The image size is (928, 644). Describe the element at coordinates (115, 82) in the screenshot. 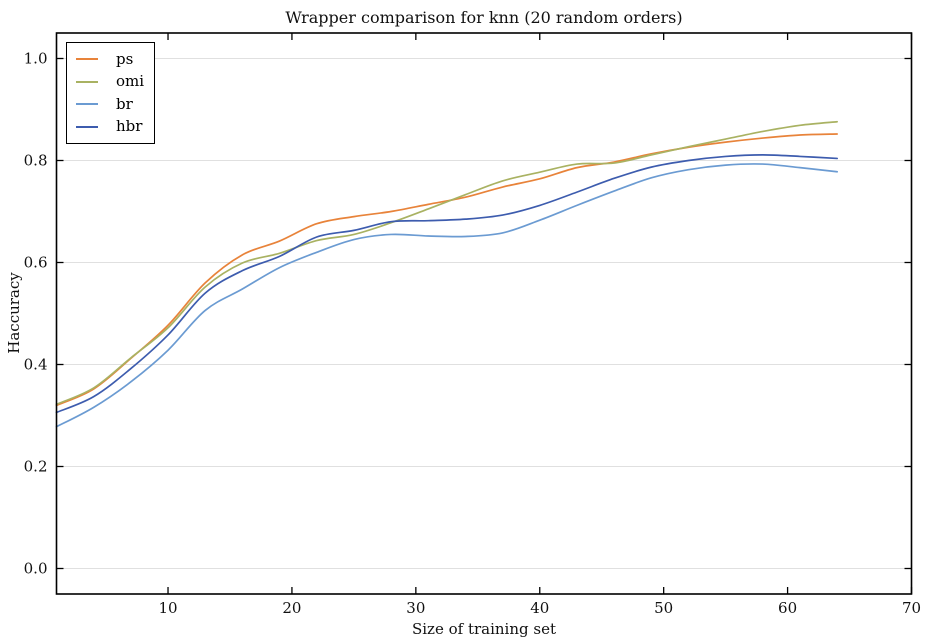

I see `legend-item-omi: omi` at that location.